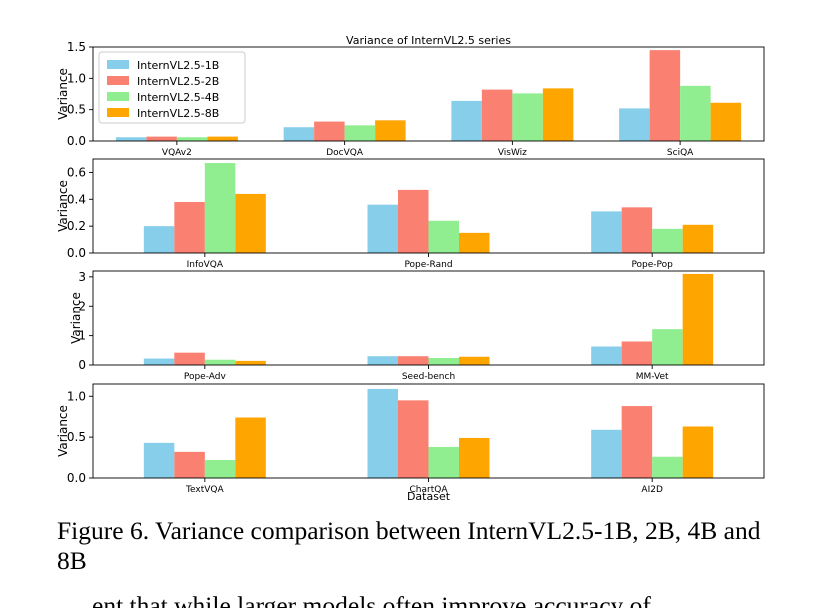 The height and width of the screenshot is (608, 820). Describe the element at coordinates (413, 360) in the screenshot. I see `bar-seed-bench-s2` at that location.